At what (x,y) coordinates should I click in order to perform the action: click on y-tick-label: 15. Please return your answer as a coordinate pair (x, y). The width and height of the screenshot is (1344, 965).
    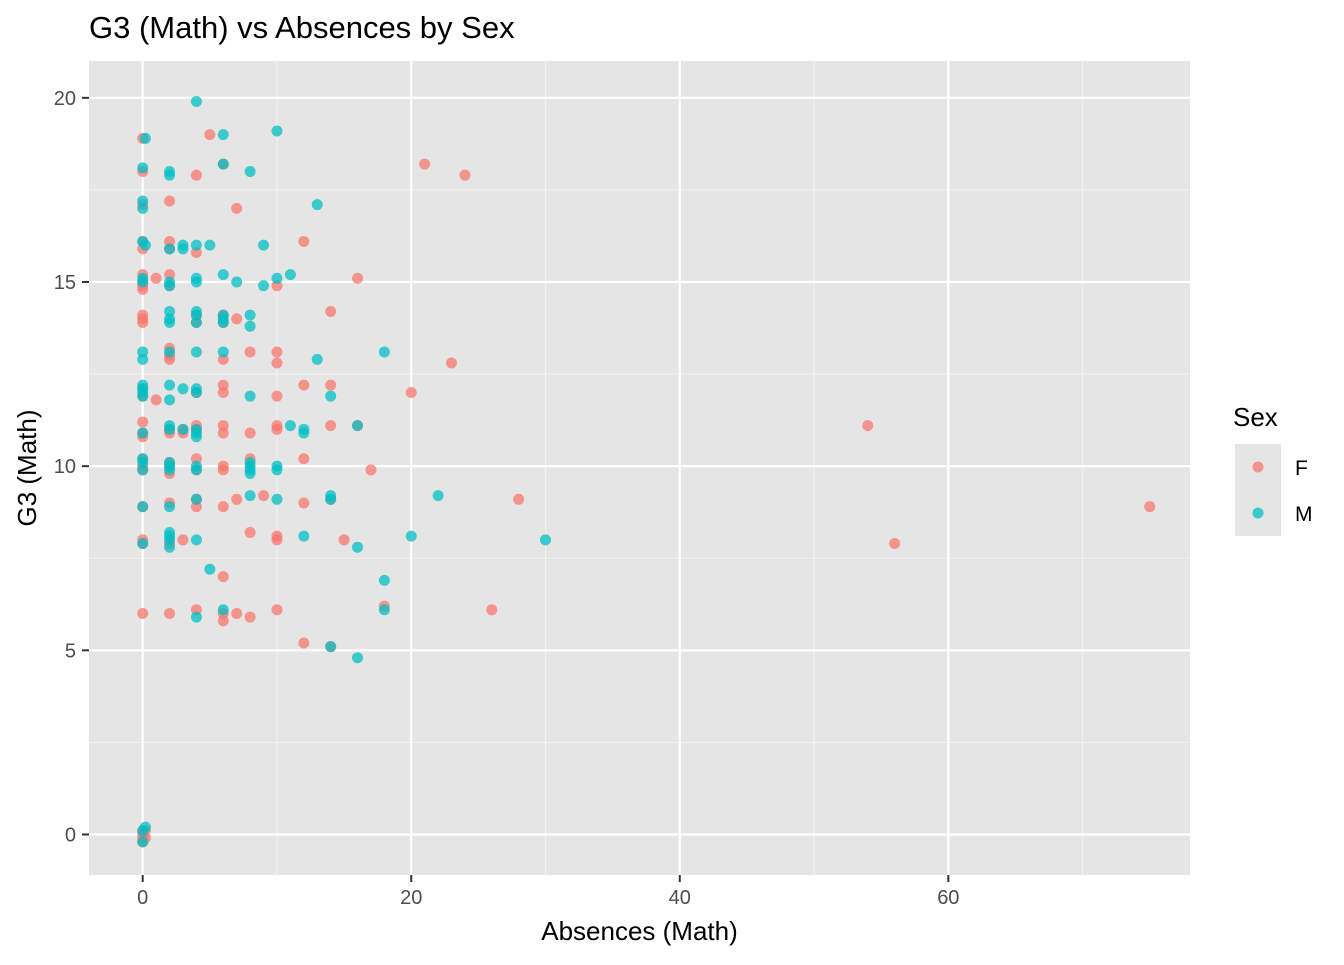
    Looking at the image, I should click on (65, 283).